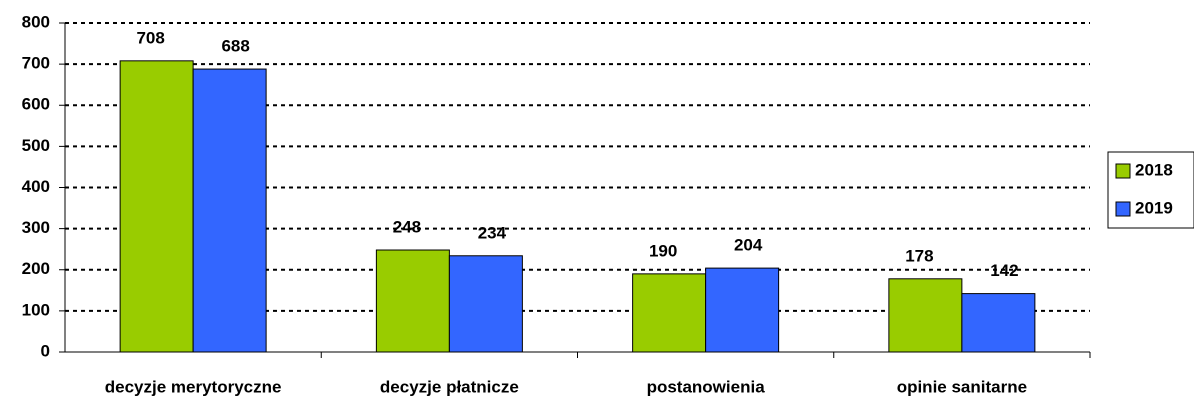  What do you see at coordinates (748, 245) in the screenshot?
I see `value-label: 204` at bounding box center [748, 245].